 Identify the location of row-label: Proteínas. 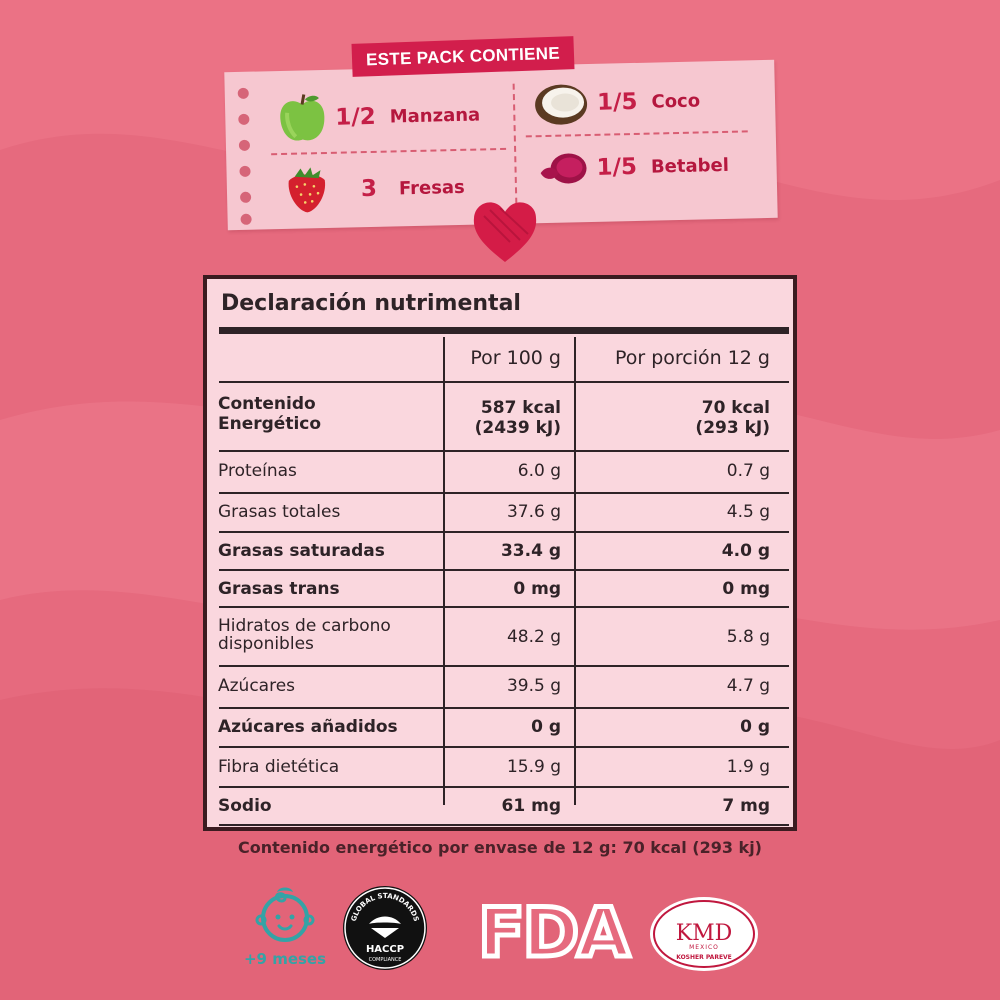
(257, 471).